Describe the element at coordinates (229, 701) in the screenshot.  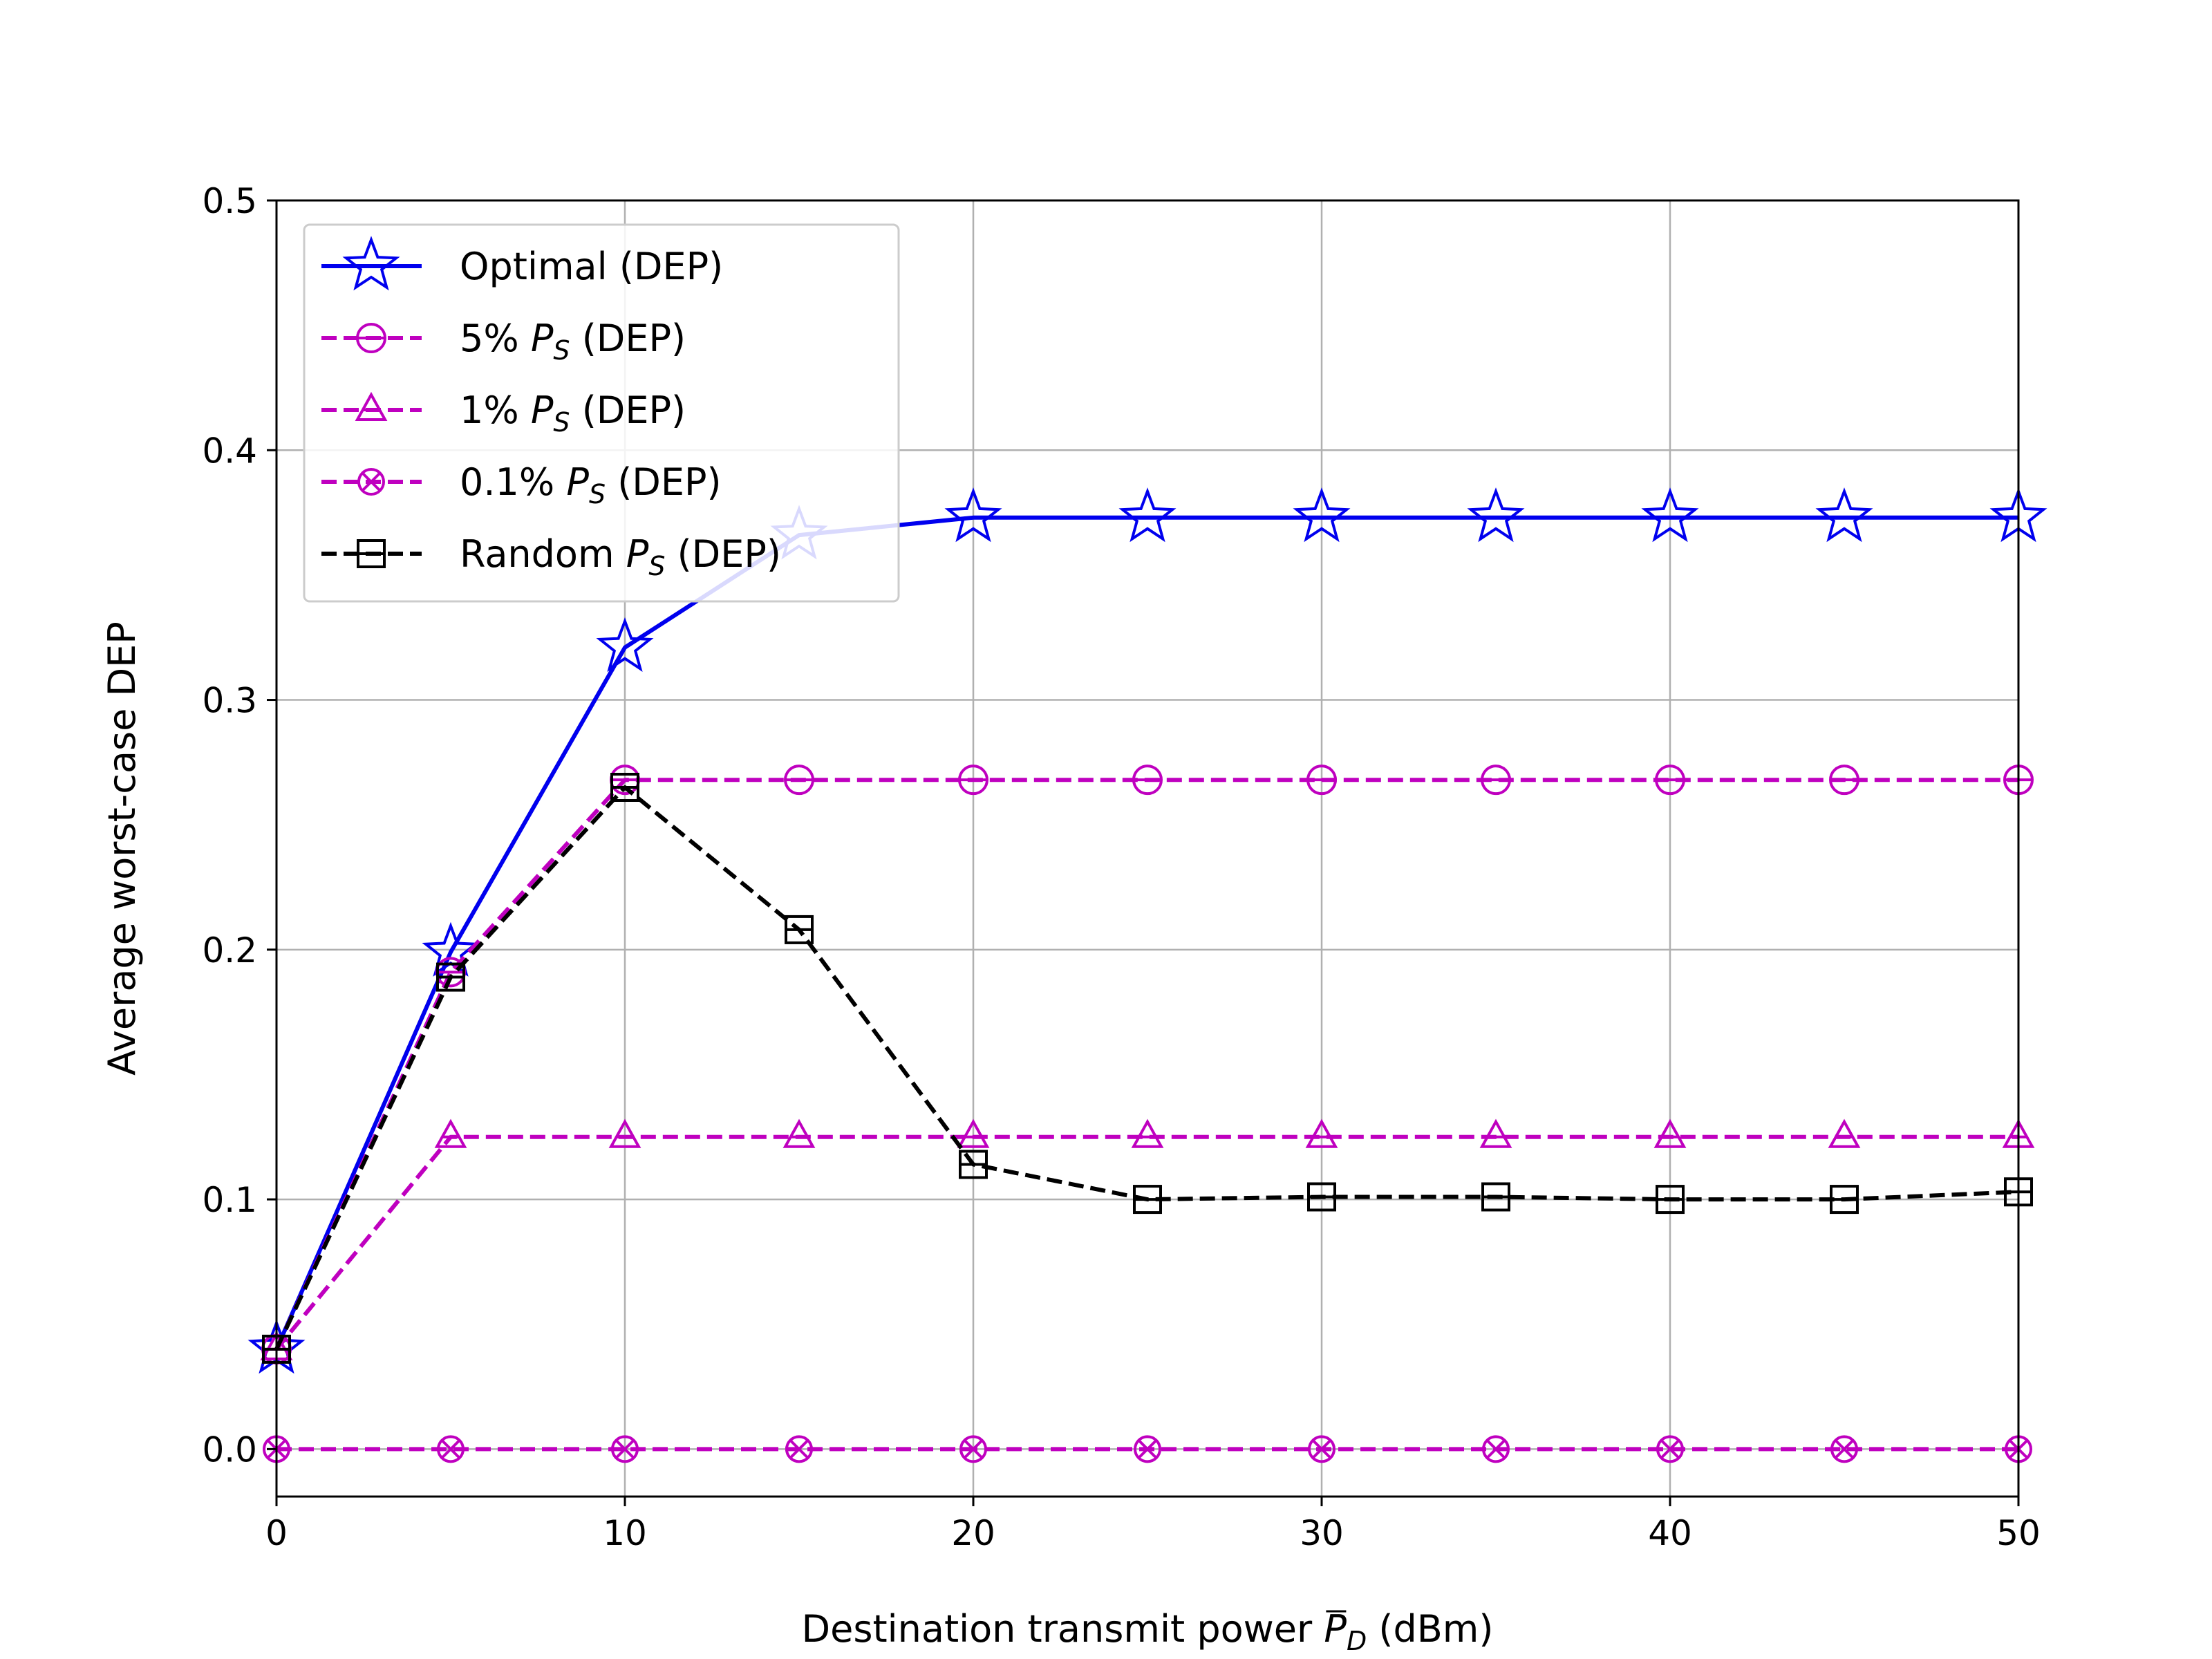
I see `y-tick-label: 0.3` at that location.